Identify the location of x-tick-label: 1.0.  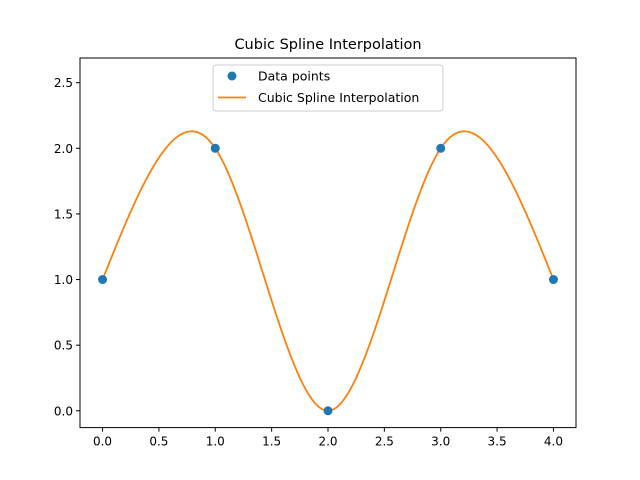
(215, 442).